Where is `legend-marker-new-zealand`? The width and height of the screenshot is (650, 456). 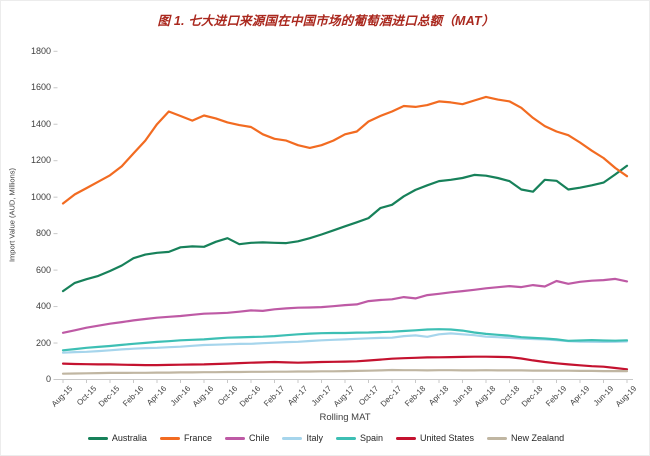
legend-marker-new-zealand is located at coordinates (497, 438).